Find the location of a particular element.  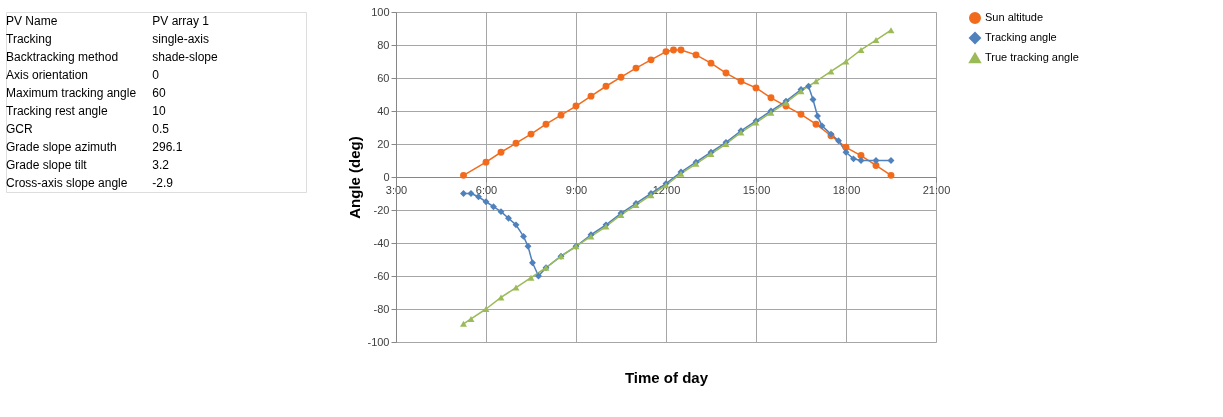

text: Maximum tracking angle is located at coordinates (71, 93).